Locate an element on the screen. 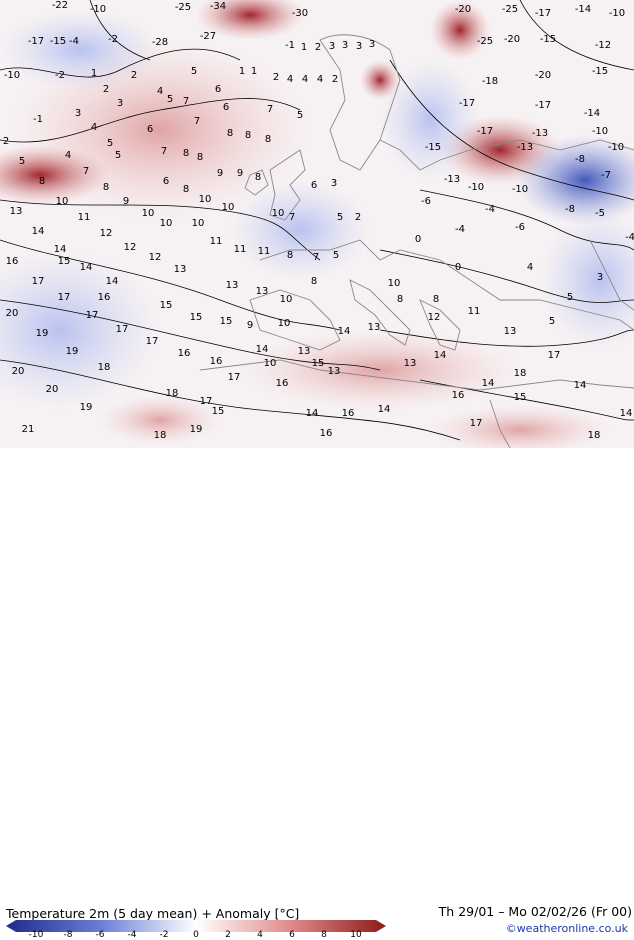 Image resolution: width=634 pixels, height=940 pixels. map-value-label: -28 is located at coordinates (160, 42).